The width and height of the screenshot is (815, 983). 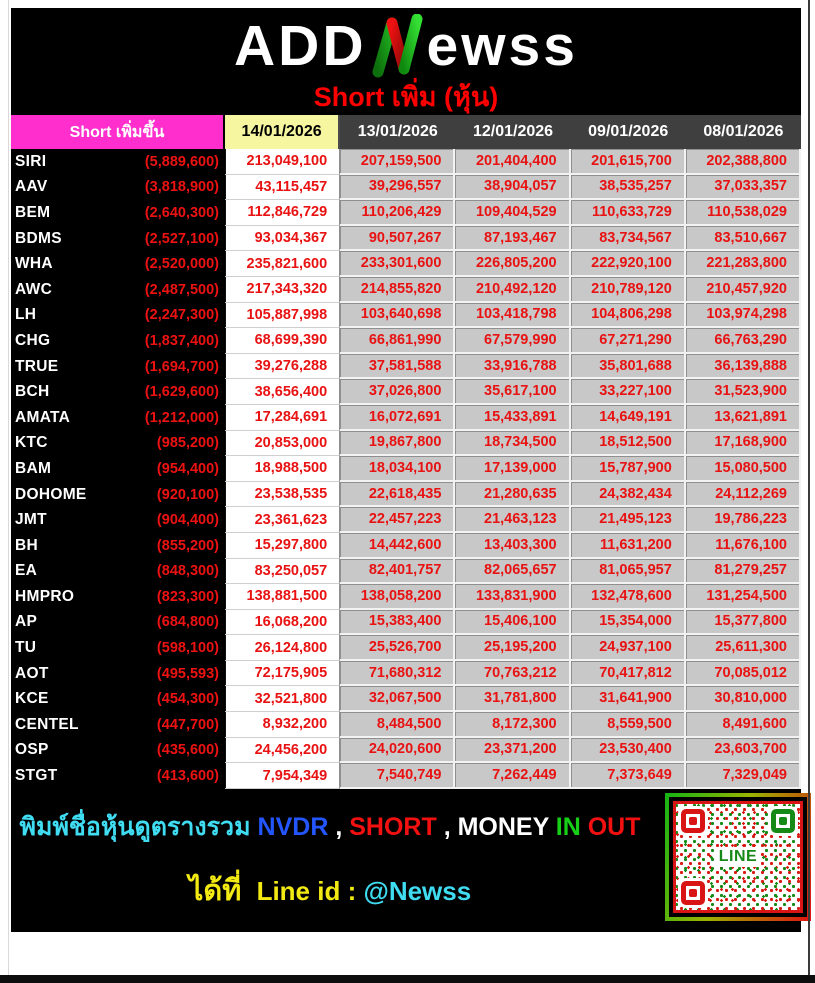 What do you see at coordinates (513, 264) in the screenshot?
I see `value-cell: 226,805,200` at bounding box center [513, 264].